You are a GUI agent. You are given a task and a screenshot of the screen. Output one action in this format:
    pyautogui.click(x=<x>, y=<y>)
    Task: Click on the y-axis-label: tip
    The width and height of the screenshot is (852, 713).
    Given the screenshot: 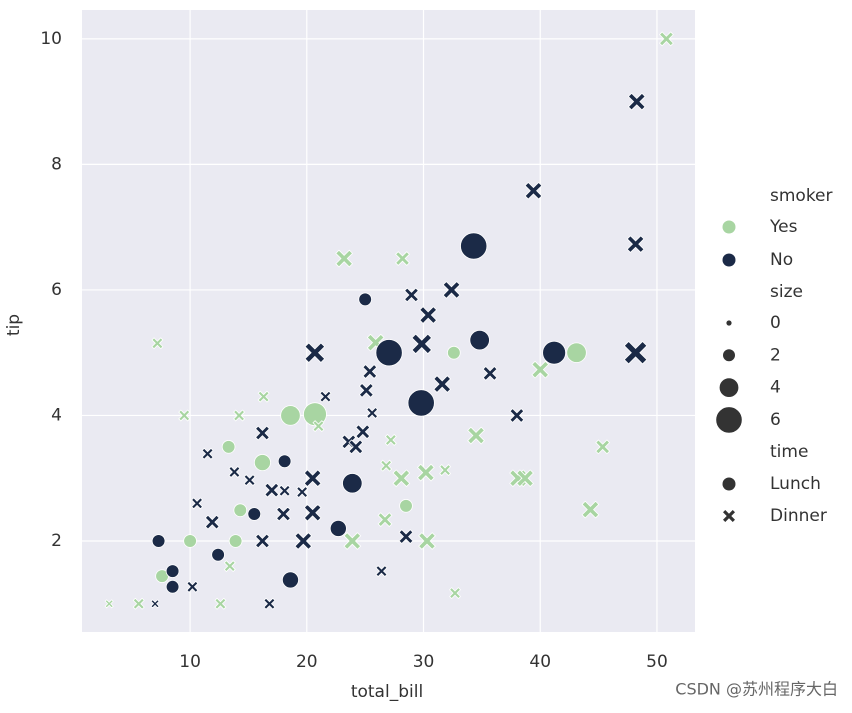 What is the action you would take?
    pyautogui.click(x=14, y=325)
    